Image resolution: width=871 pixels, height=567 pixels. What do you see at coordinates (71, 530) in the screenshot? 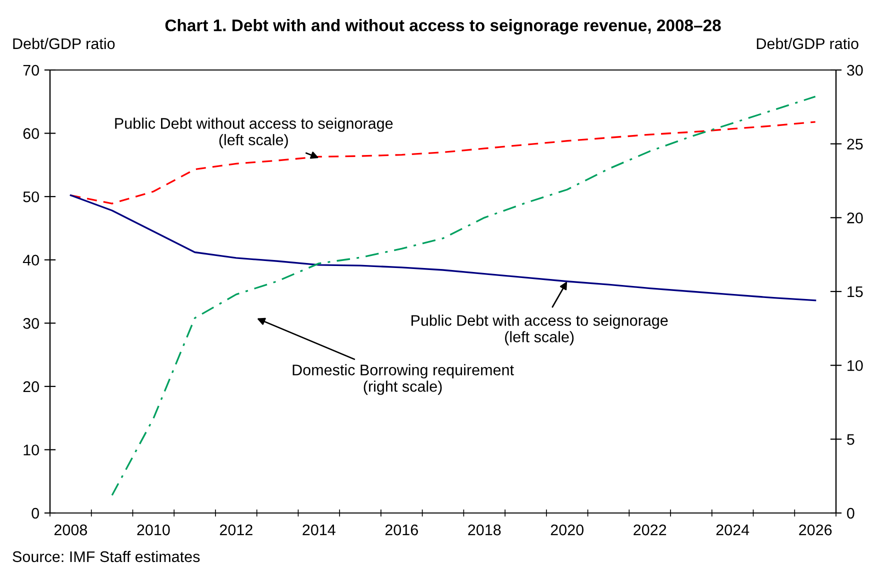
I see `x-tick-label: 2008` at bounding box center [71, 530].